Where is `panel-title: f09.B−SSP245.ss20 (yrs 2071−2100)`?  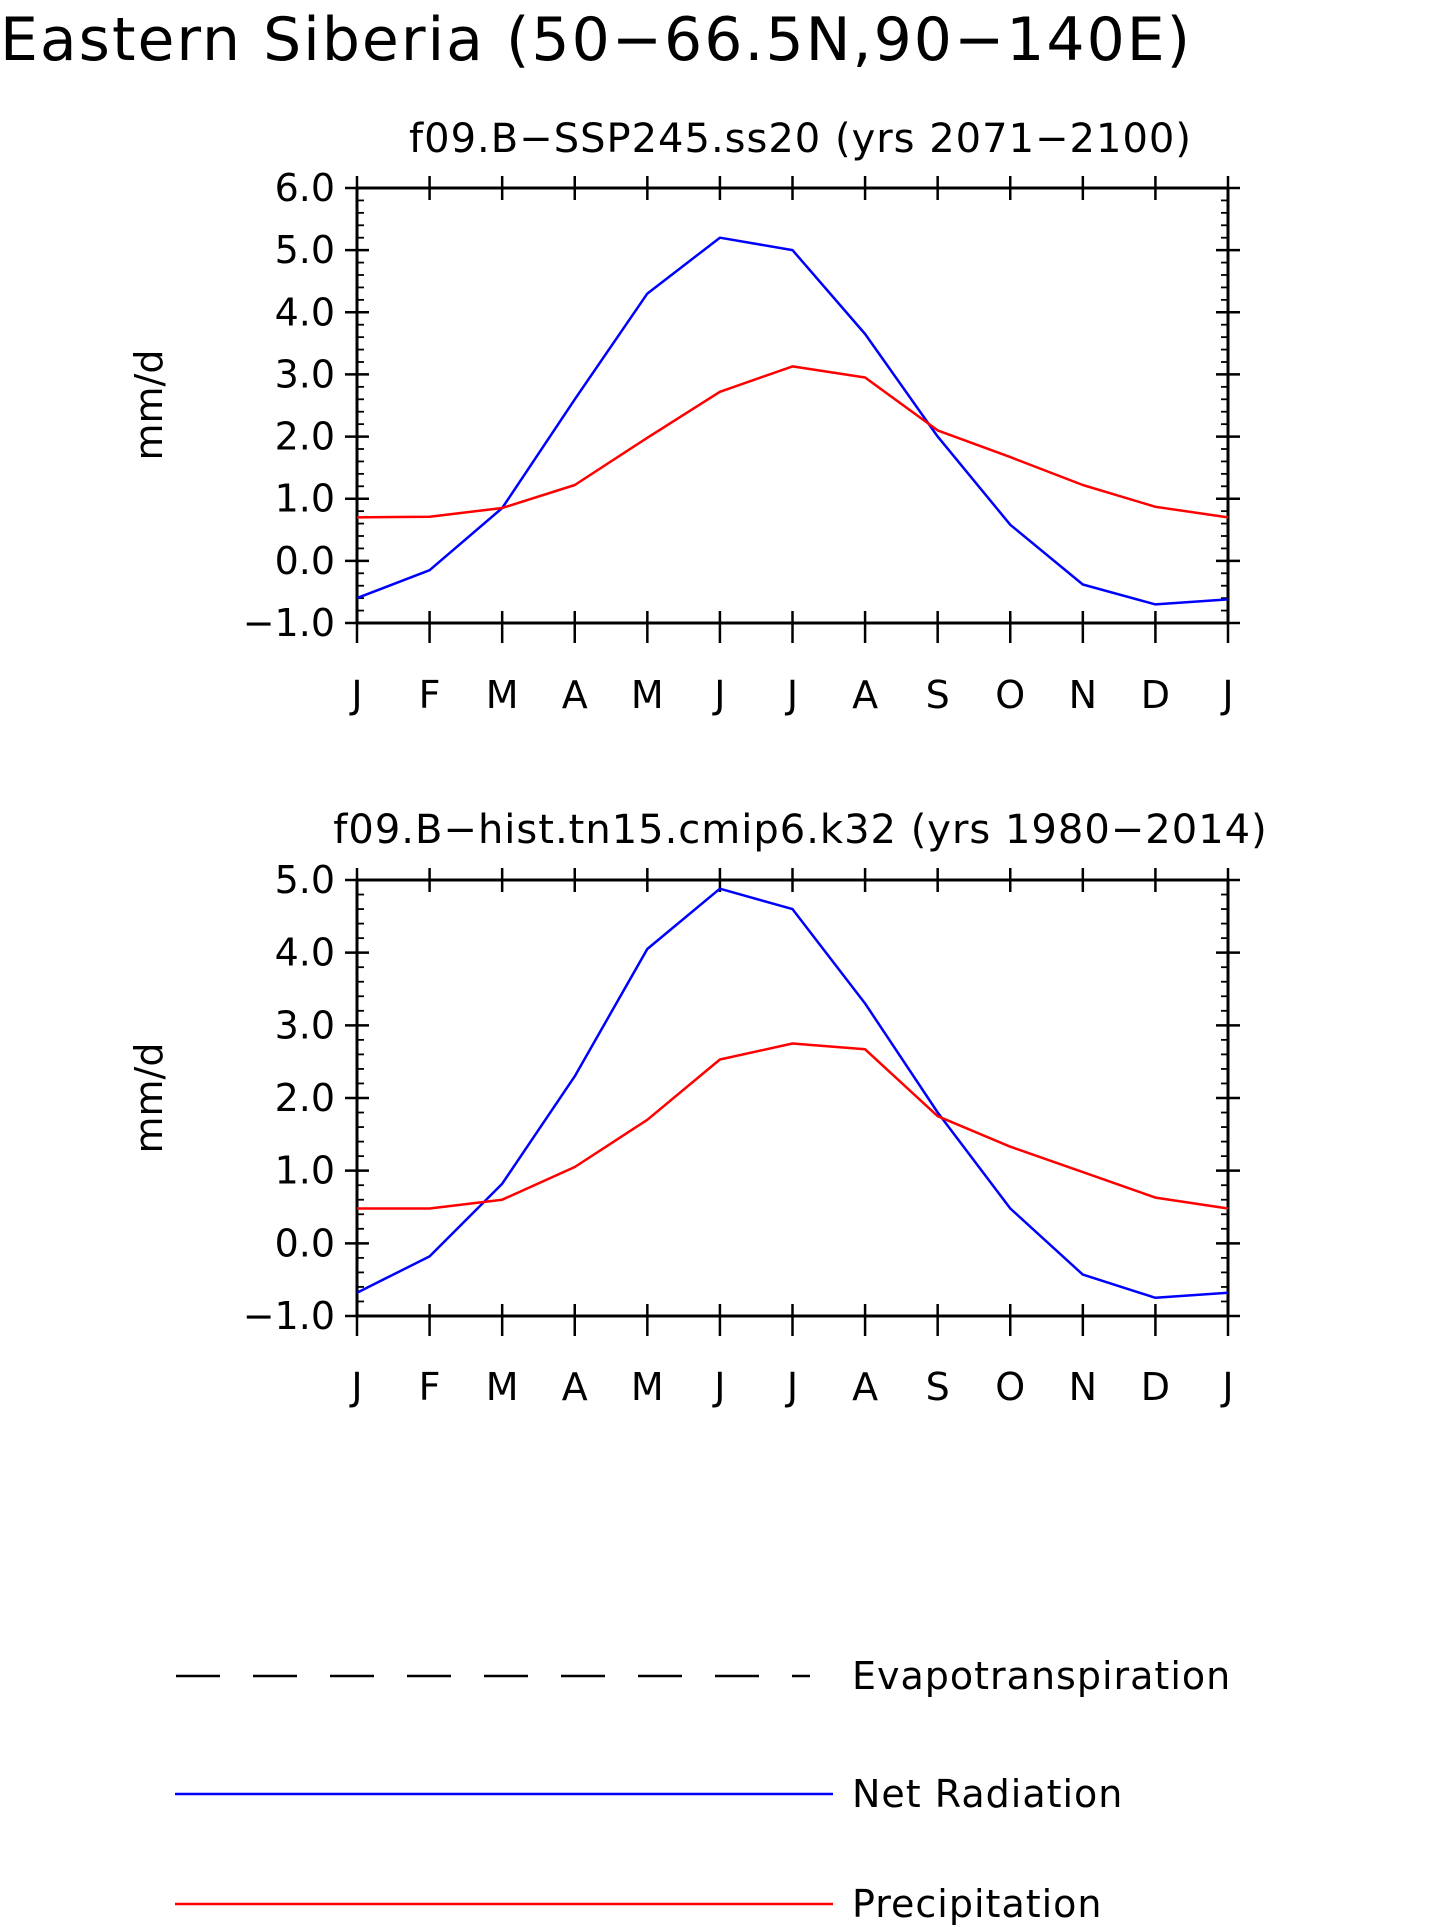
panel-title: f09.B−SSP245.ss20 (yrs 2071−2100) is located at coordinates (800, 139).